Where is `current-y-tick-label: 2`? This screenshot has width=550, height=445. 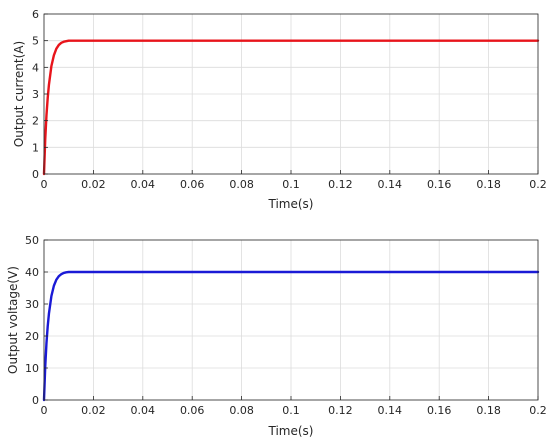 current-y-tick-label: 2 is located at coordinates (35, 121).